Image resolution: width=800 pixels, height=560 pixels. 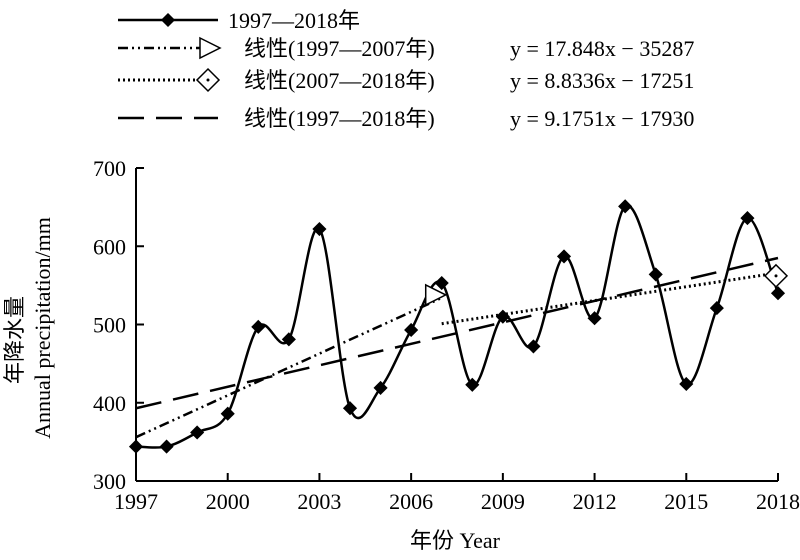 I want to click on legend-equation: y = 8.8336x − 17251, so click(x=602, y=80).